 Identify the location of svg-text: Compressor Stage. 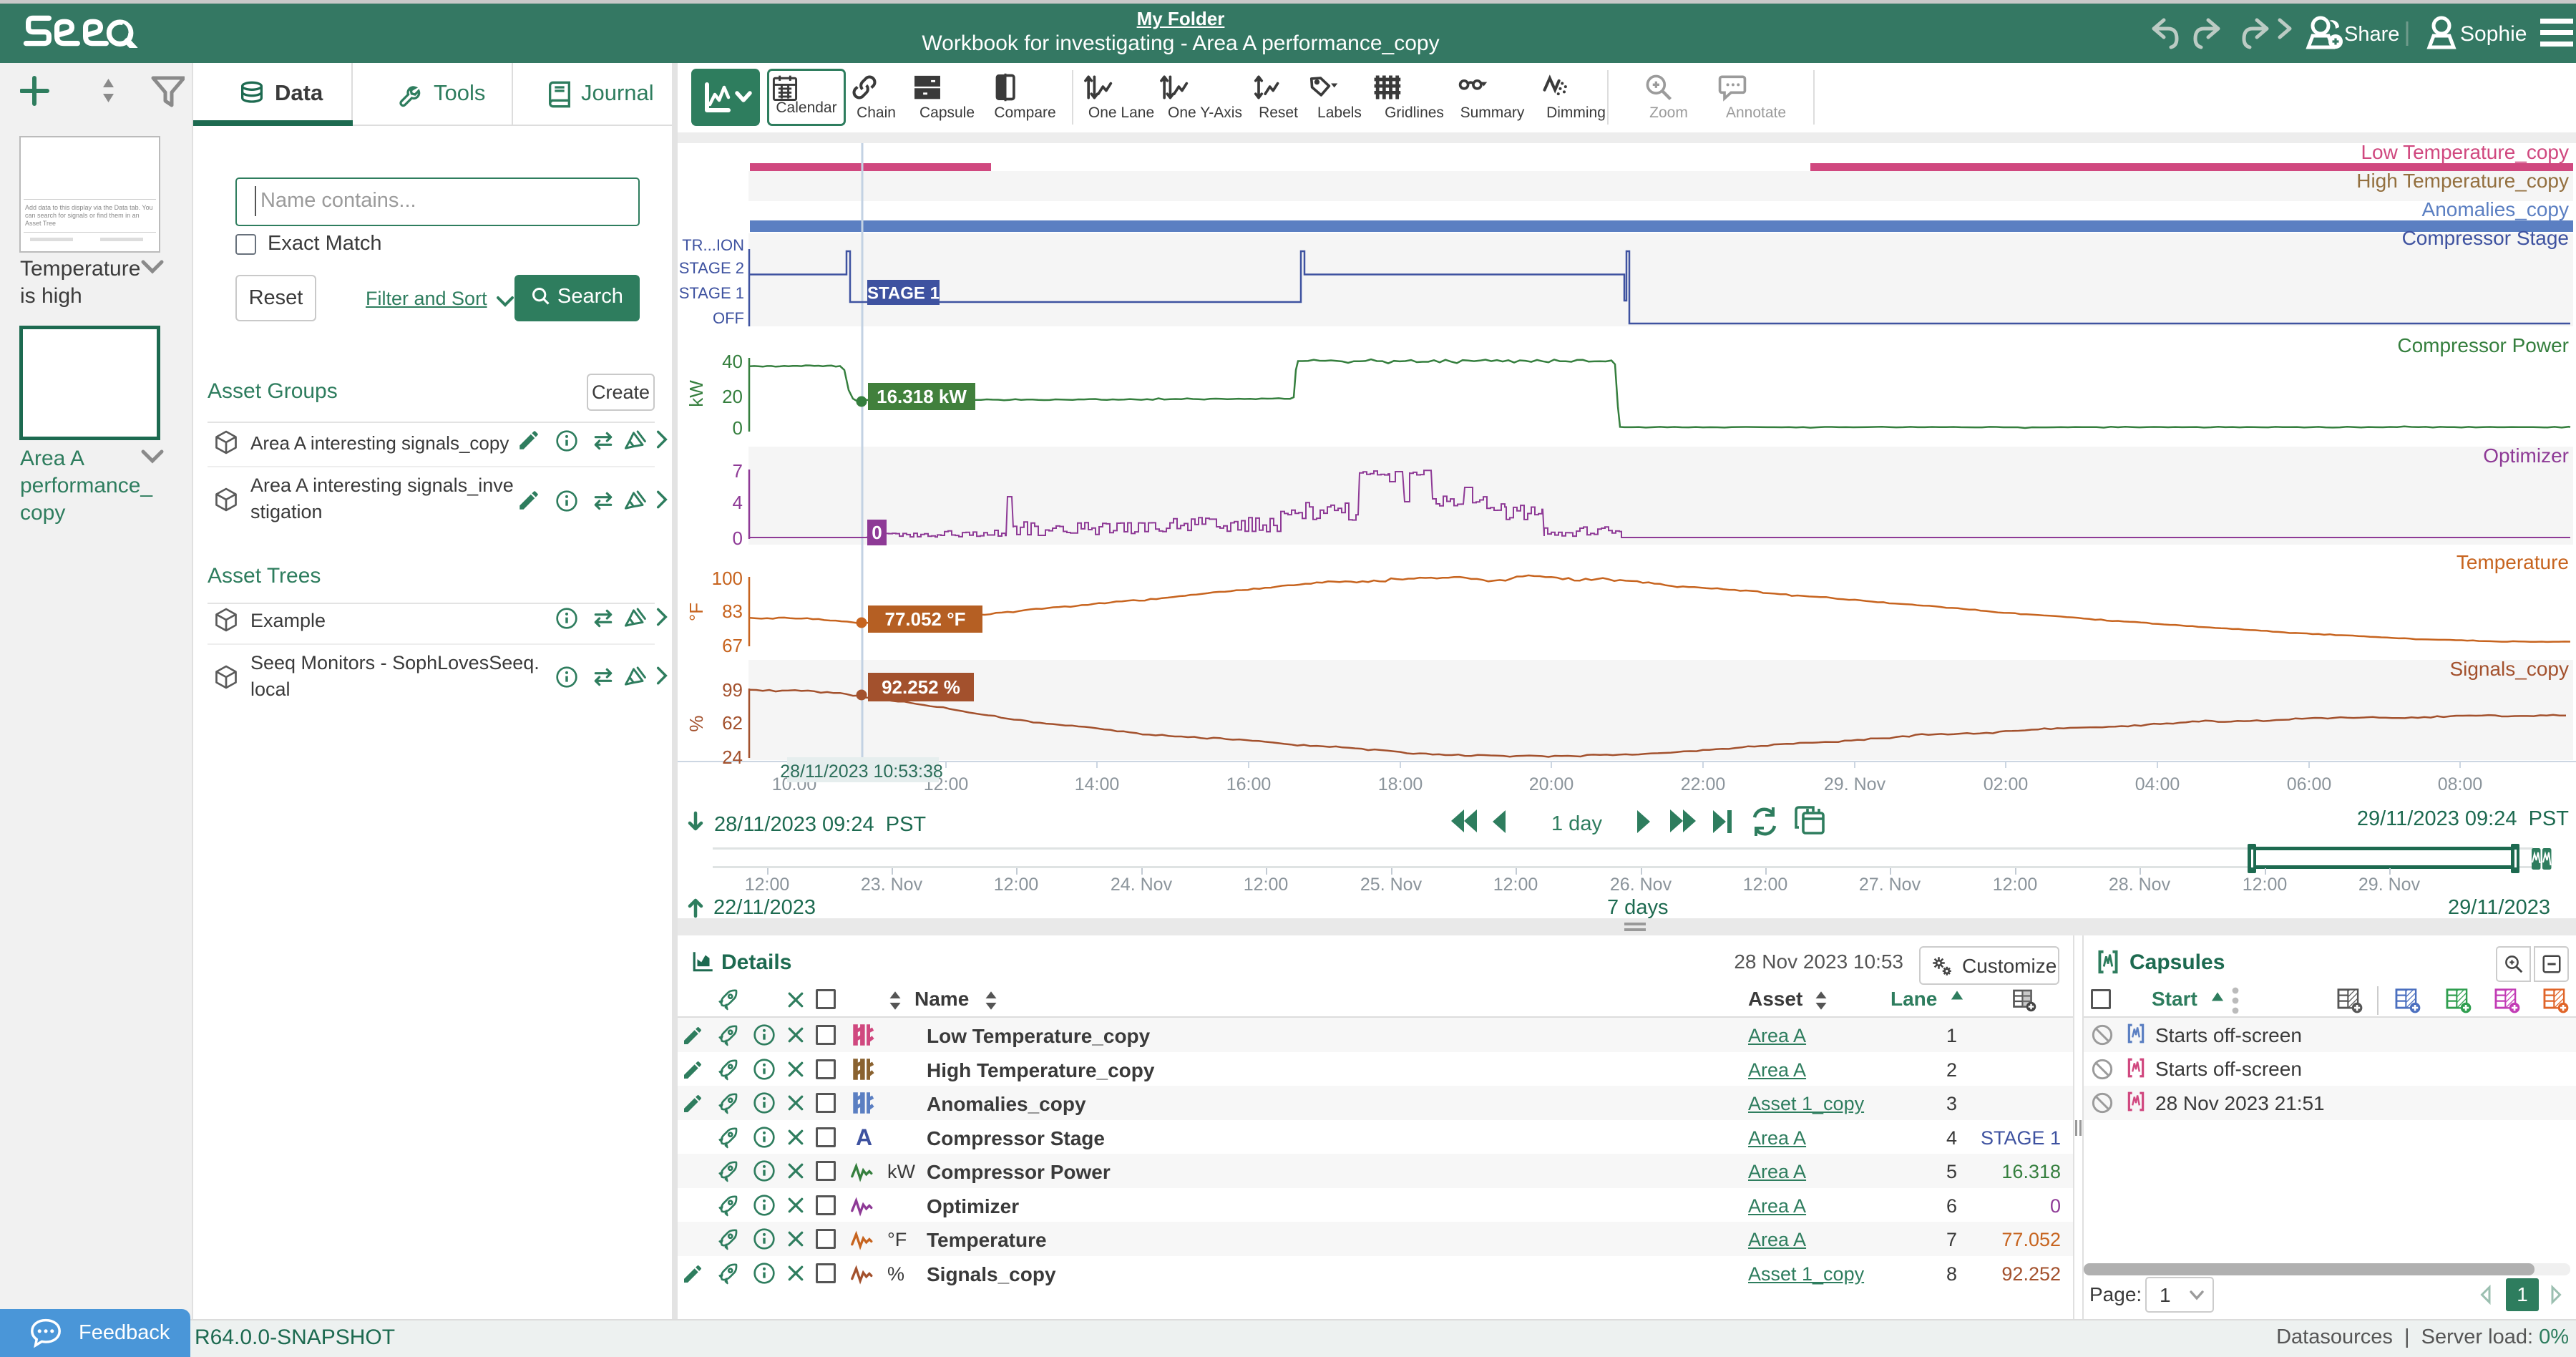
(2485, 238).